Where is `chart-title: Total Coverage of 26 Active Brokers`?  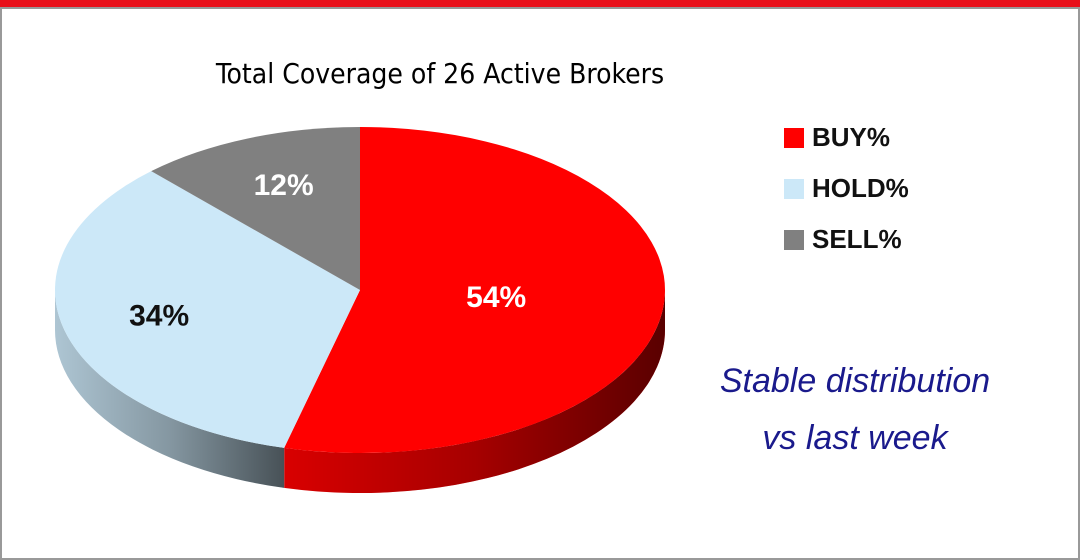 chart-title: Total Coverage of 26 Active Brokers is located at coordinates (439, 73).